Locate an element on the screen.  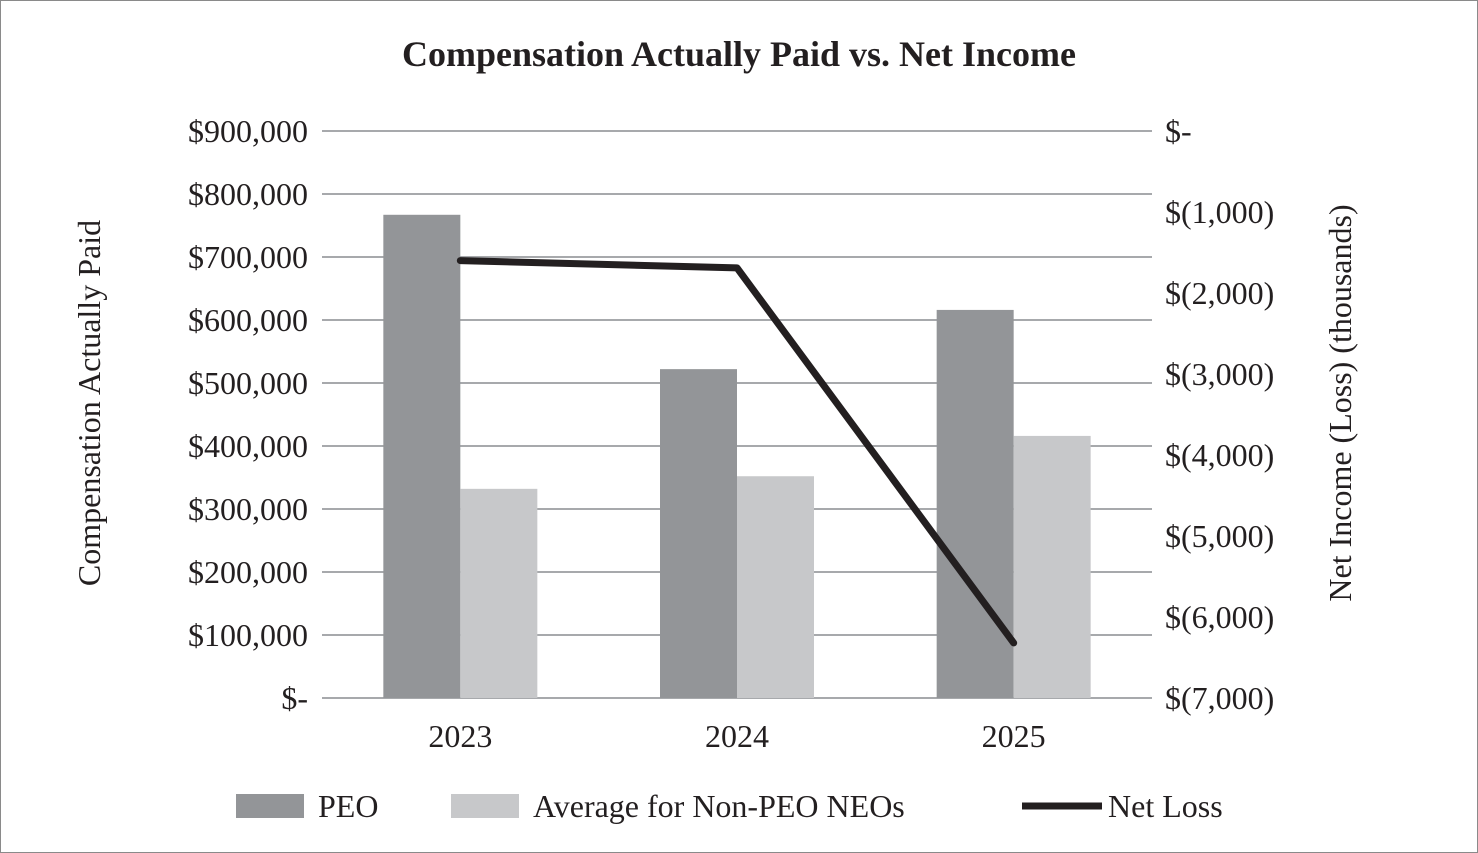
y2-tick-label: $- is located at coordinates (1178, 131).